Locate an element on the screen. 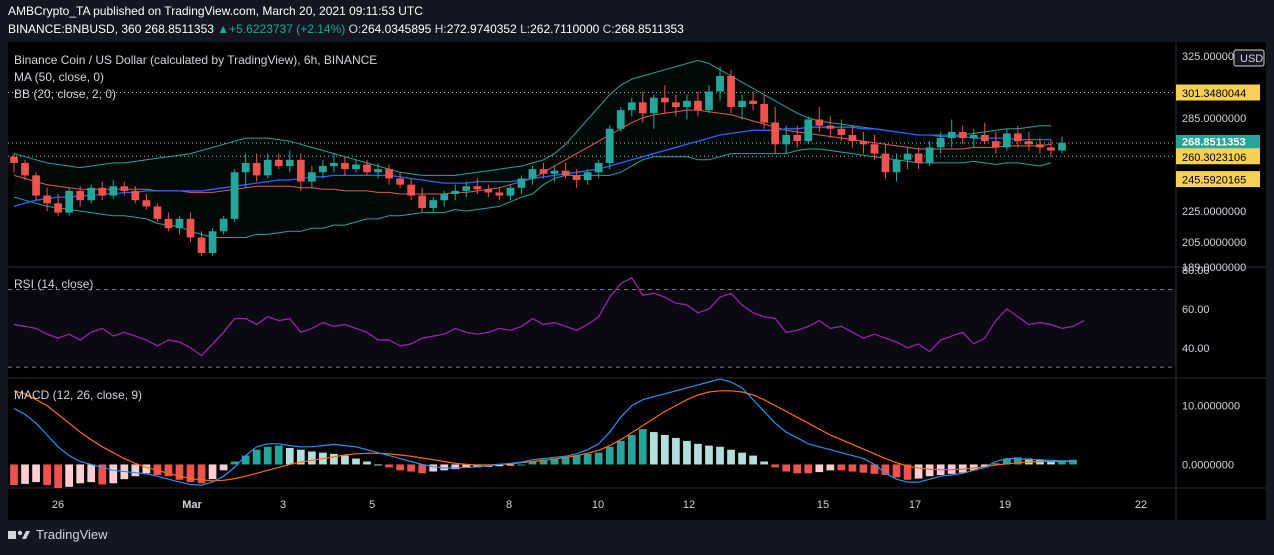  low-label: L: is located at coordinates (525, 29).